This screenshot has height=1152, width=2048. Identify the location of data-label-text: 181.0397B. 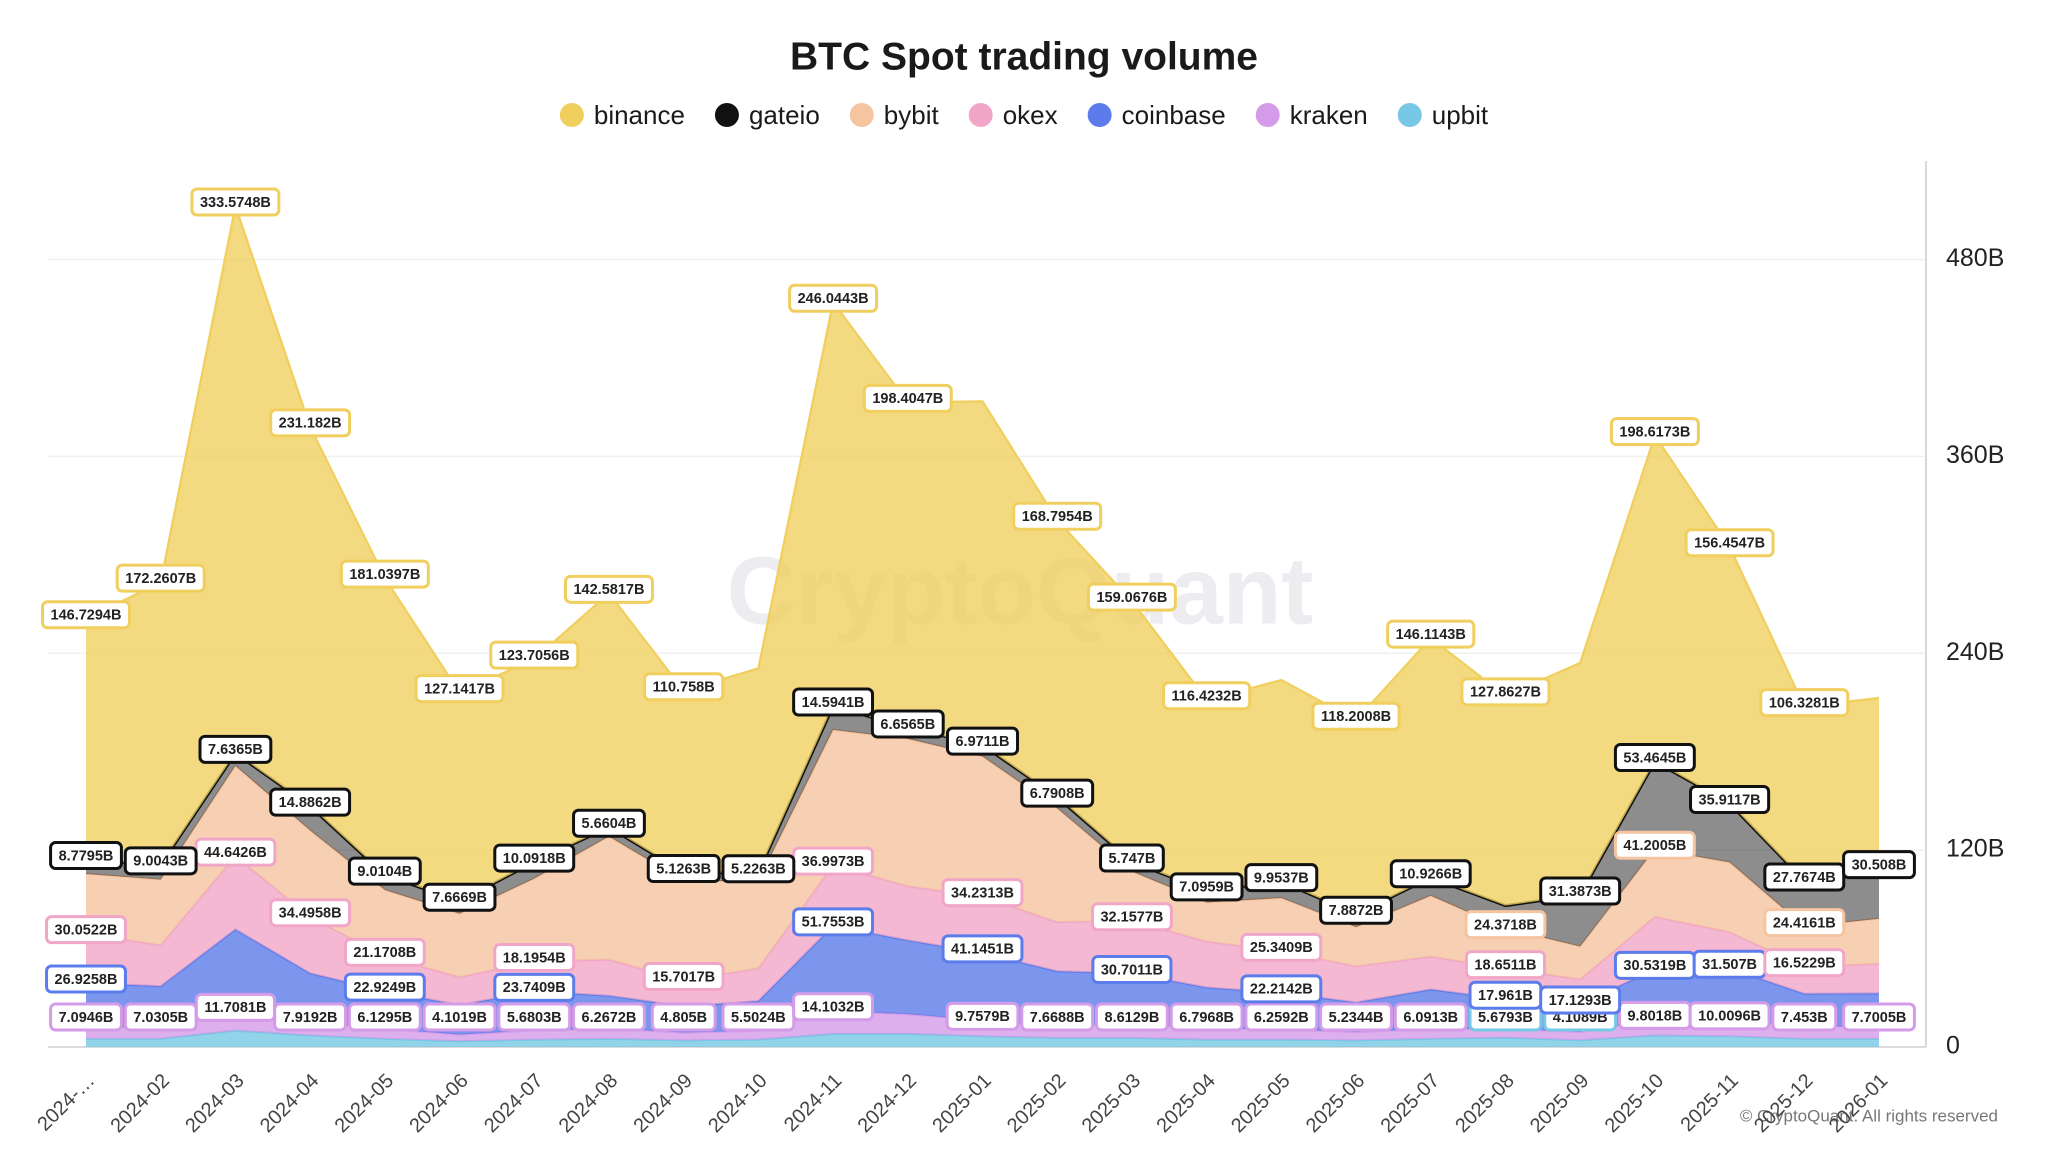
(384, 575).